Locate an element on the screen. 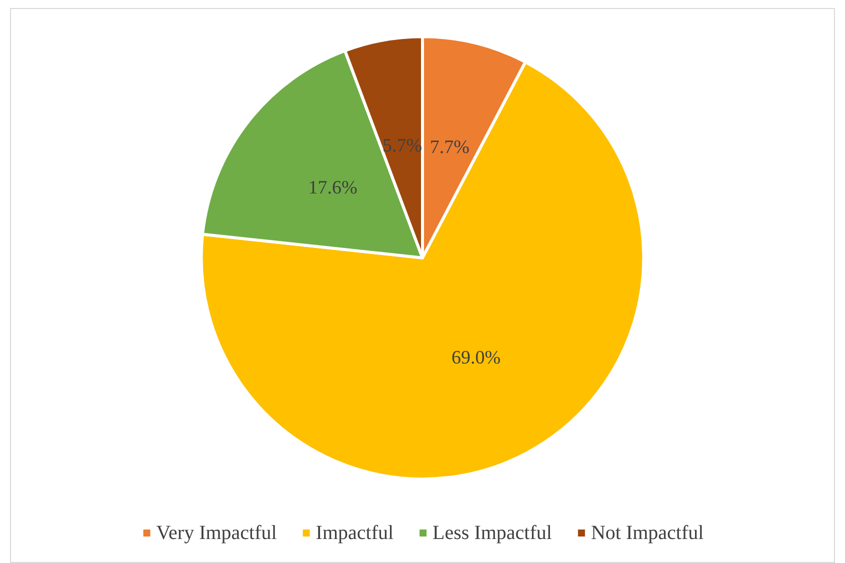 The height and width of the screenshot is (563, 845). data-label: 17.6% is located at coordinates (333, 188).